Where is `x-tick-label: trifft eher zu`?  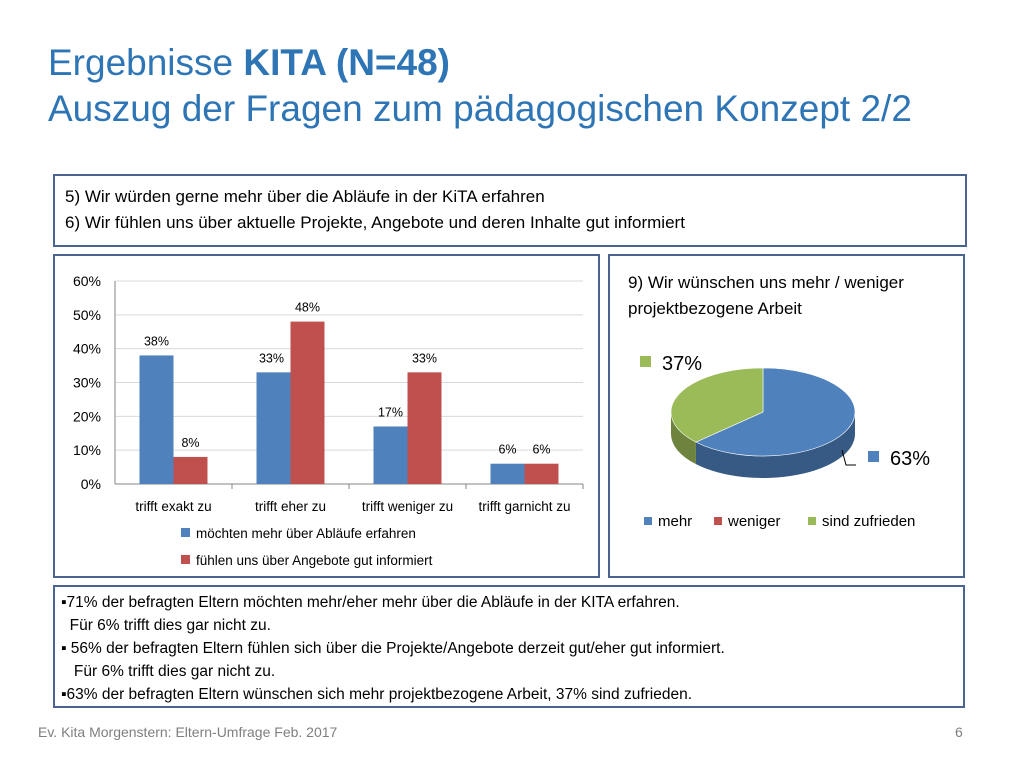
x-tick-label: trifft eher zu is located at coordinates (290, 506).